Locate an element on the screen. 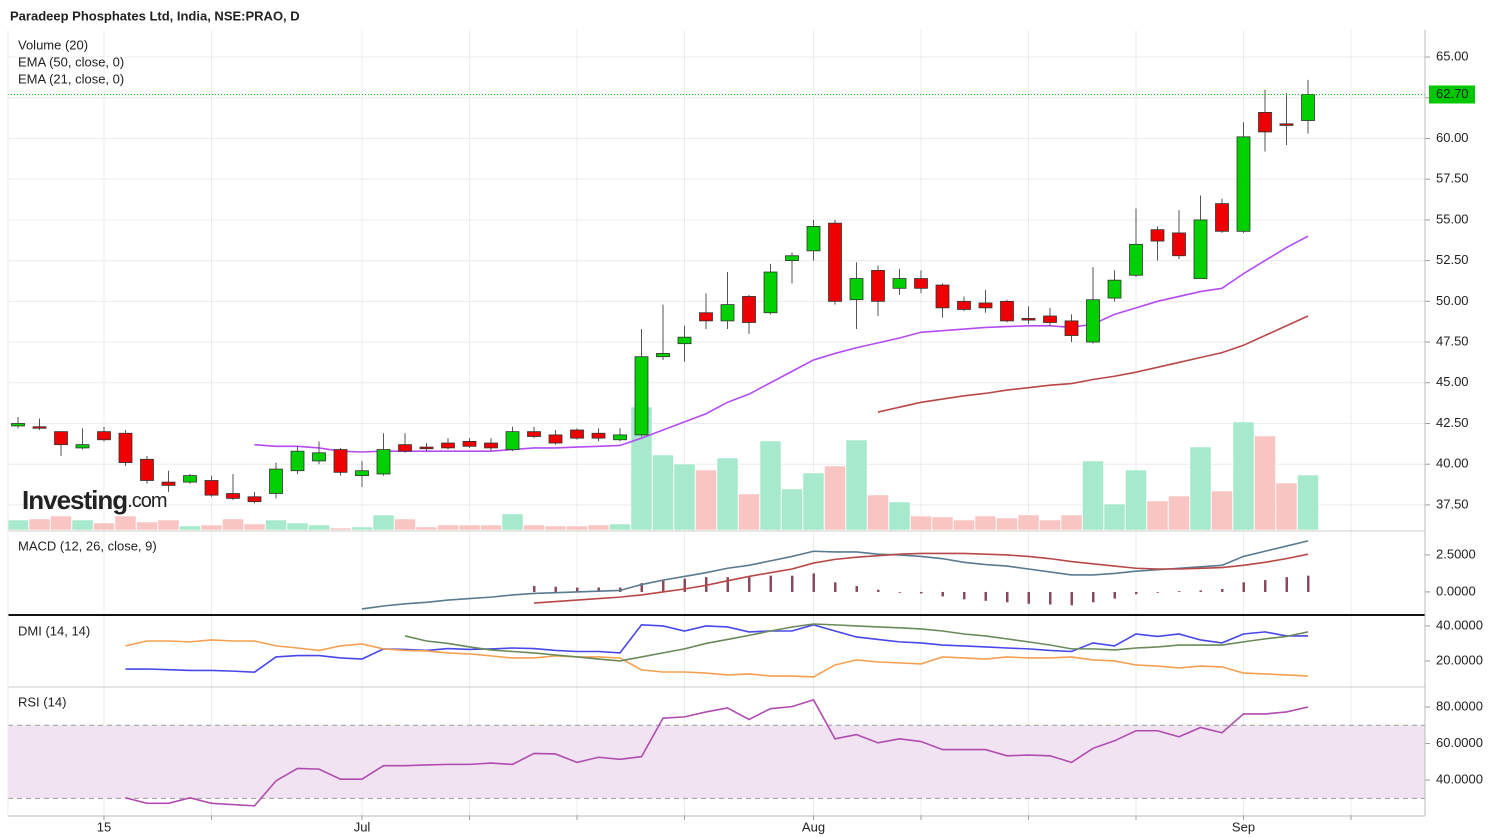 This screenshot has height=837, width=1498. y-tick-label: 20.0000 is located at coordinates (1459, 659).